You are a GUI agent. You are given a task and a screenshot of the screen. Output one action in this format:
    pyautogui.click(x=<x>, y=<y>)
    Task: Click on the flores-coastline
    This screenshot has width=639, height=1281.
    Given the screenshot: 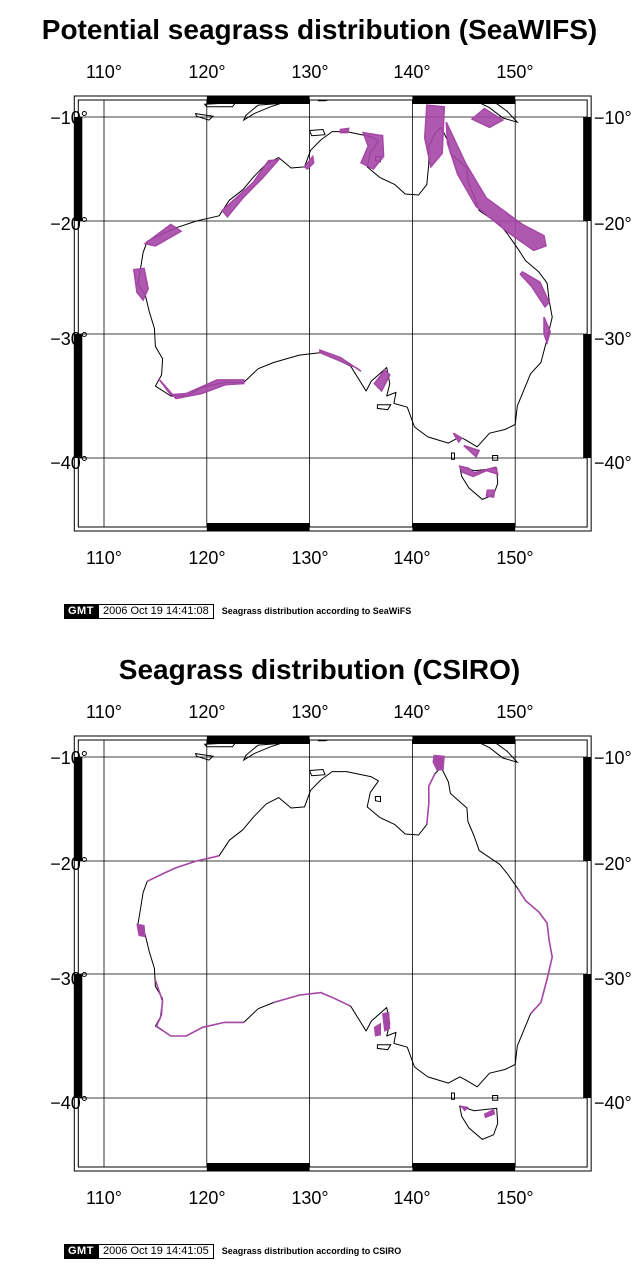 What is the action you would take?
    pyautogui.click(x=220, y=745)
    